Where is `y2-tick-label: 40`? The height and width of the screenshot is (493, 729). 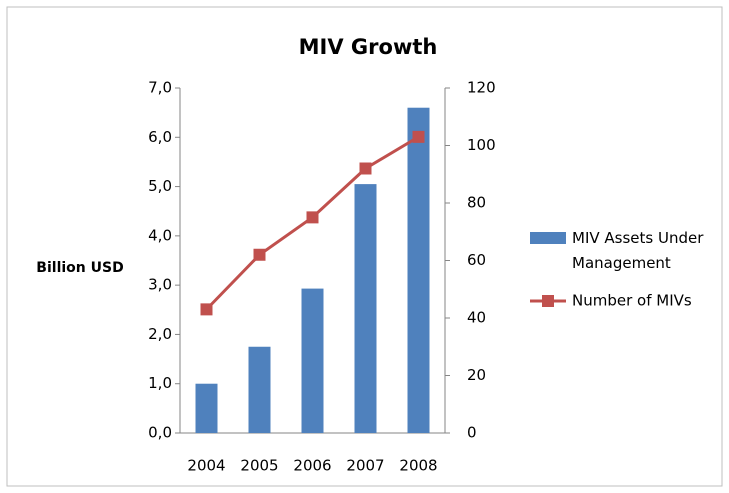 y2-tick-label: 40 is located at coordinates (476, 318).